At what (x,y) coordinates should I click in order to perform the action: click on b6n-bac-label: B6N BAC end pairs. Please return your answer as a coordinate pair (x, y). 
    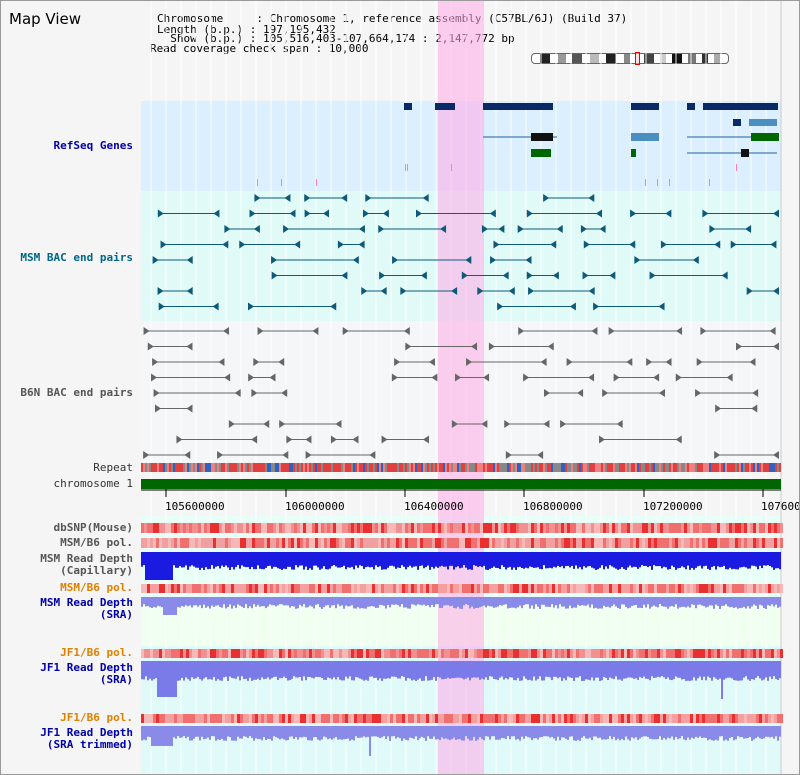
    Looking at the image, I should click on (76, 392).